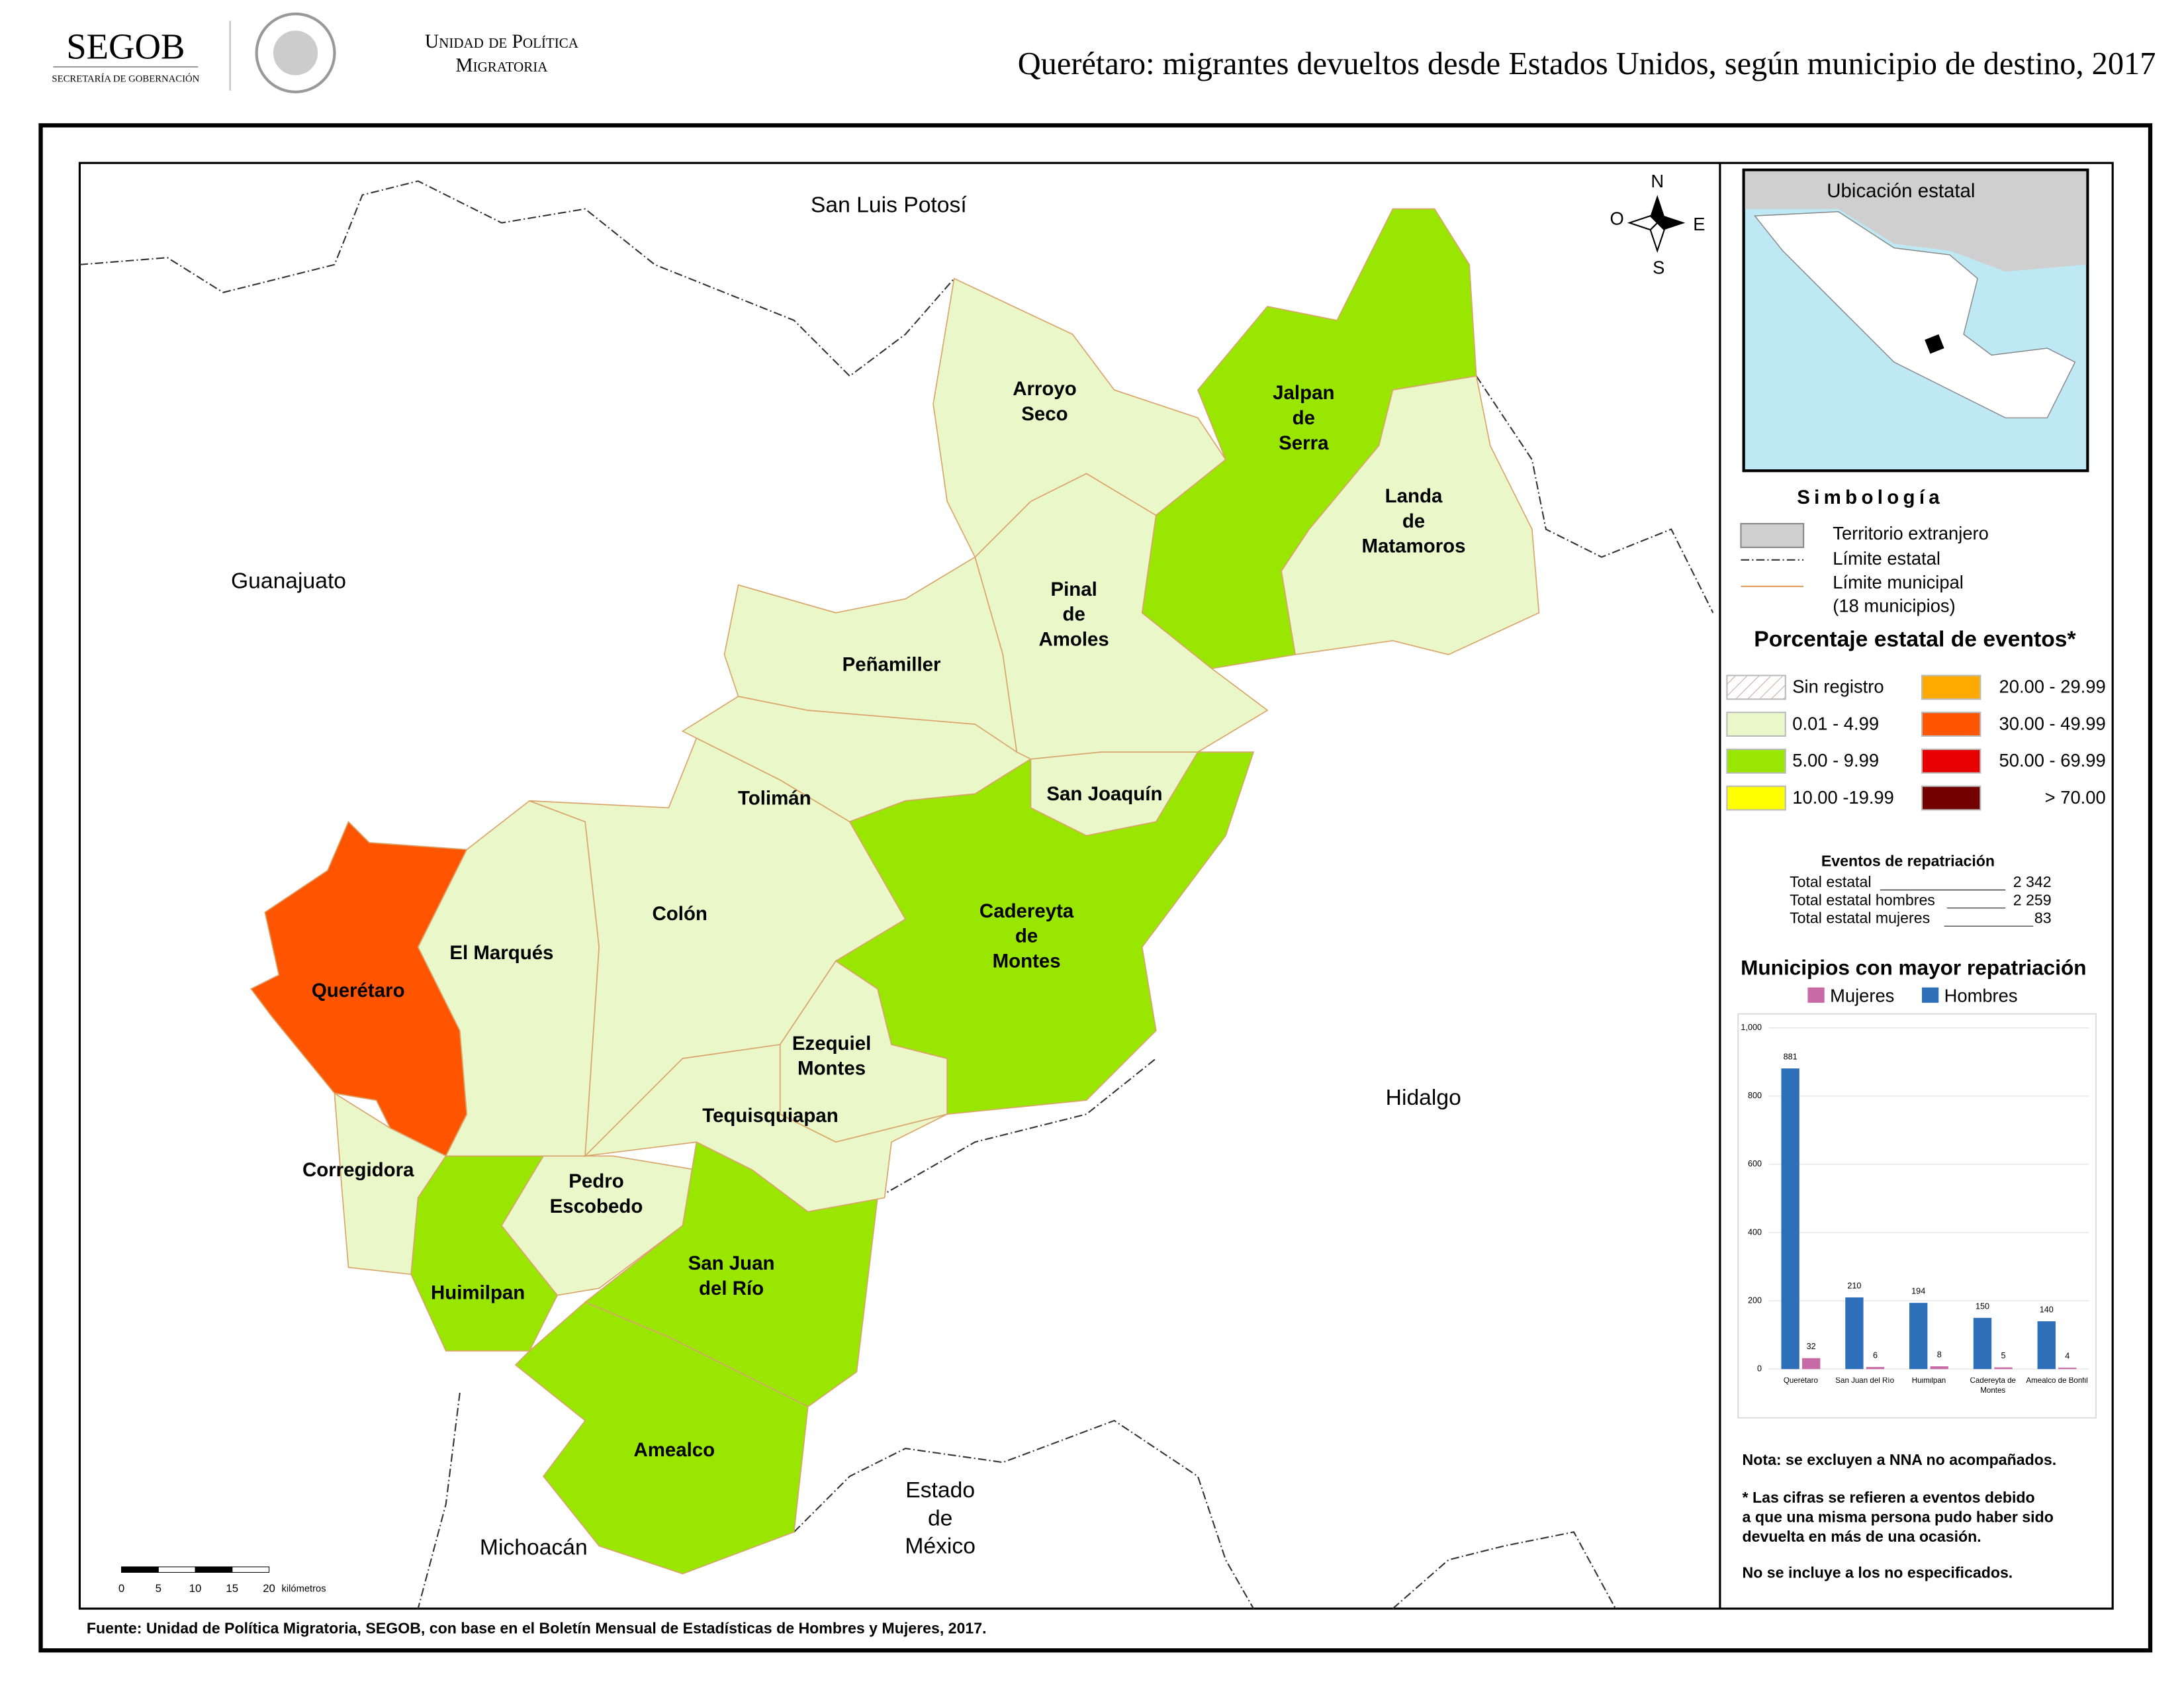 The height and width of the screenshot is (1688, 2184). Describe the element at coordinates (2043, 918) in the screenshot. I see `repatriation-value: 83` at that location.